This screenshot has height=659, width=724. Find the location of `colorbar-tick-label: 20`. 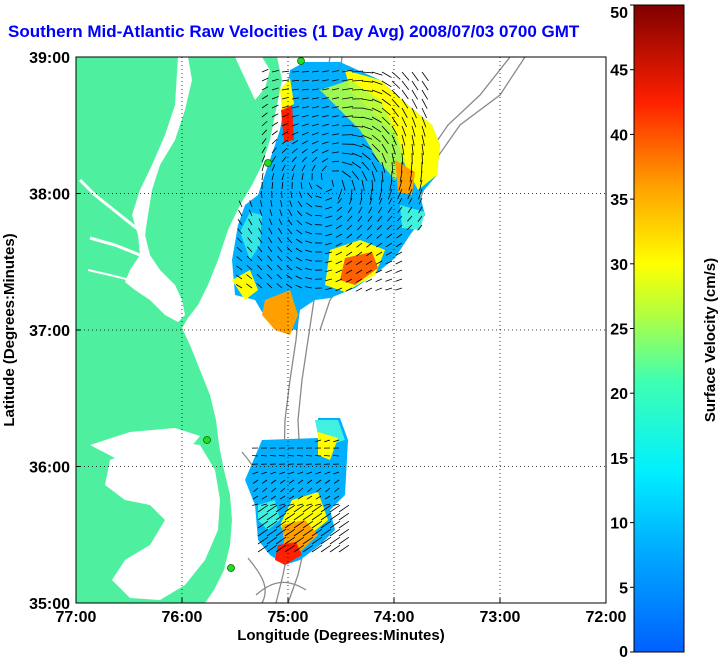

colorbar-tick-label: 20 is located at coordinates (619, 394).